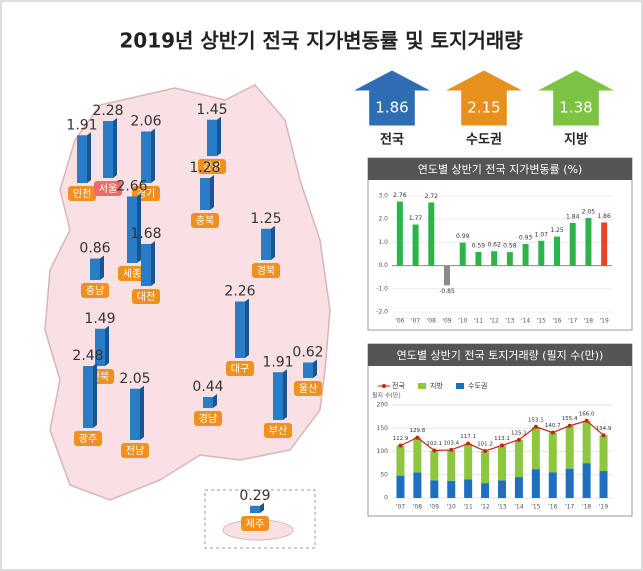  I want to click on map-label: 울산, so click(308, 389).